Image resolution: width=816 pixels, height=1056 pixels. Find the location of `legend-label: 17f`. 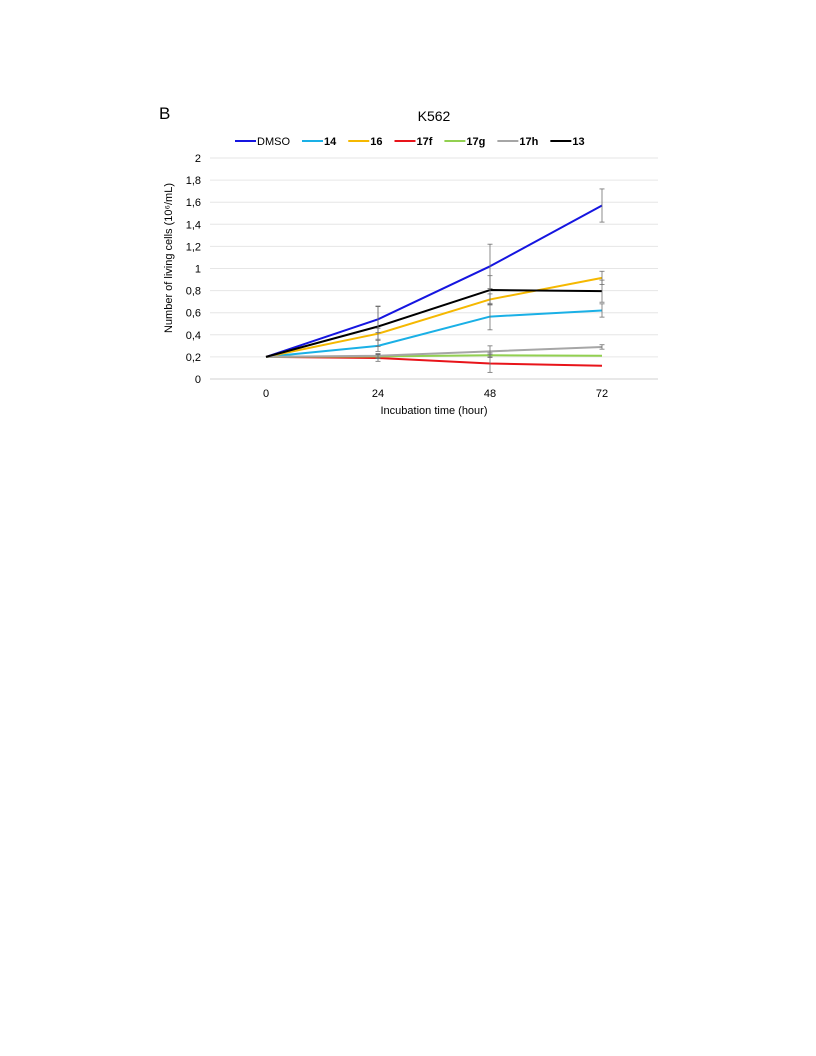

legend-label: 17f is located at coordinates (425, 142).